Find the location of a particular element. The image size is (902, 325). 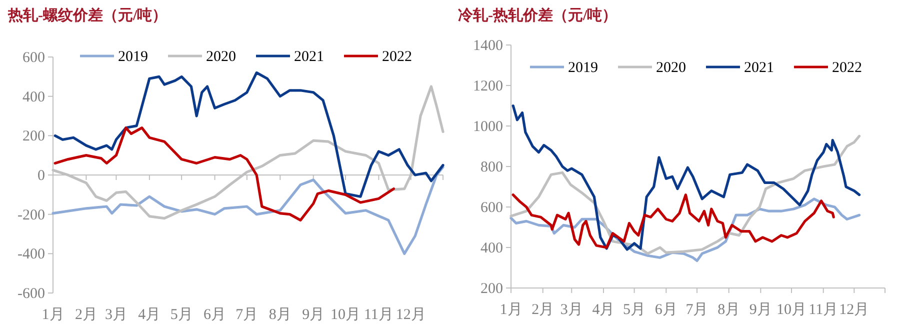

y-tick-label: 1400 is located at coordinates (488, 46).